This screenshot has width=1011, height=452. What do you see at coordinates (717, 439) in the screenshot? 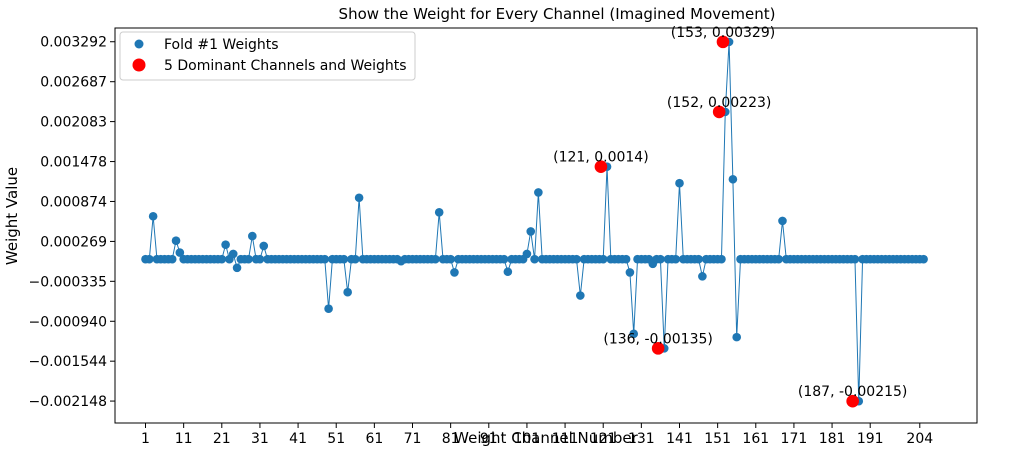
I see `x-tick-label: 151` at bounding box center [717, 439].